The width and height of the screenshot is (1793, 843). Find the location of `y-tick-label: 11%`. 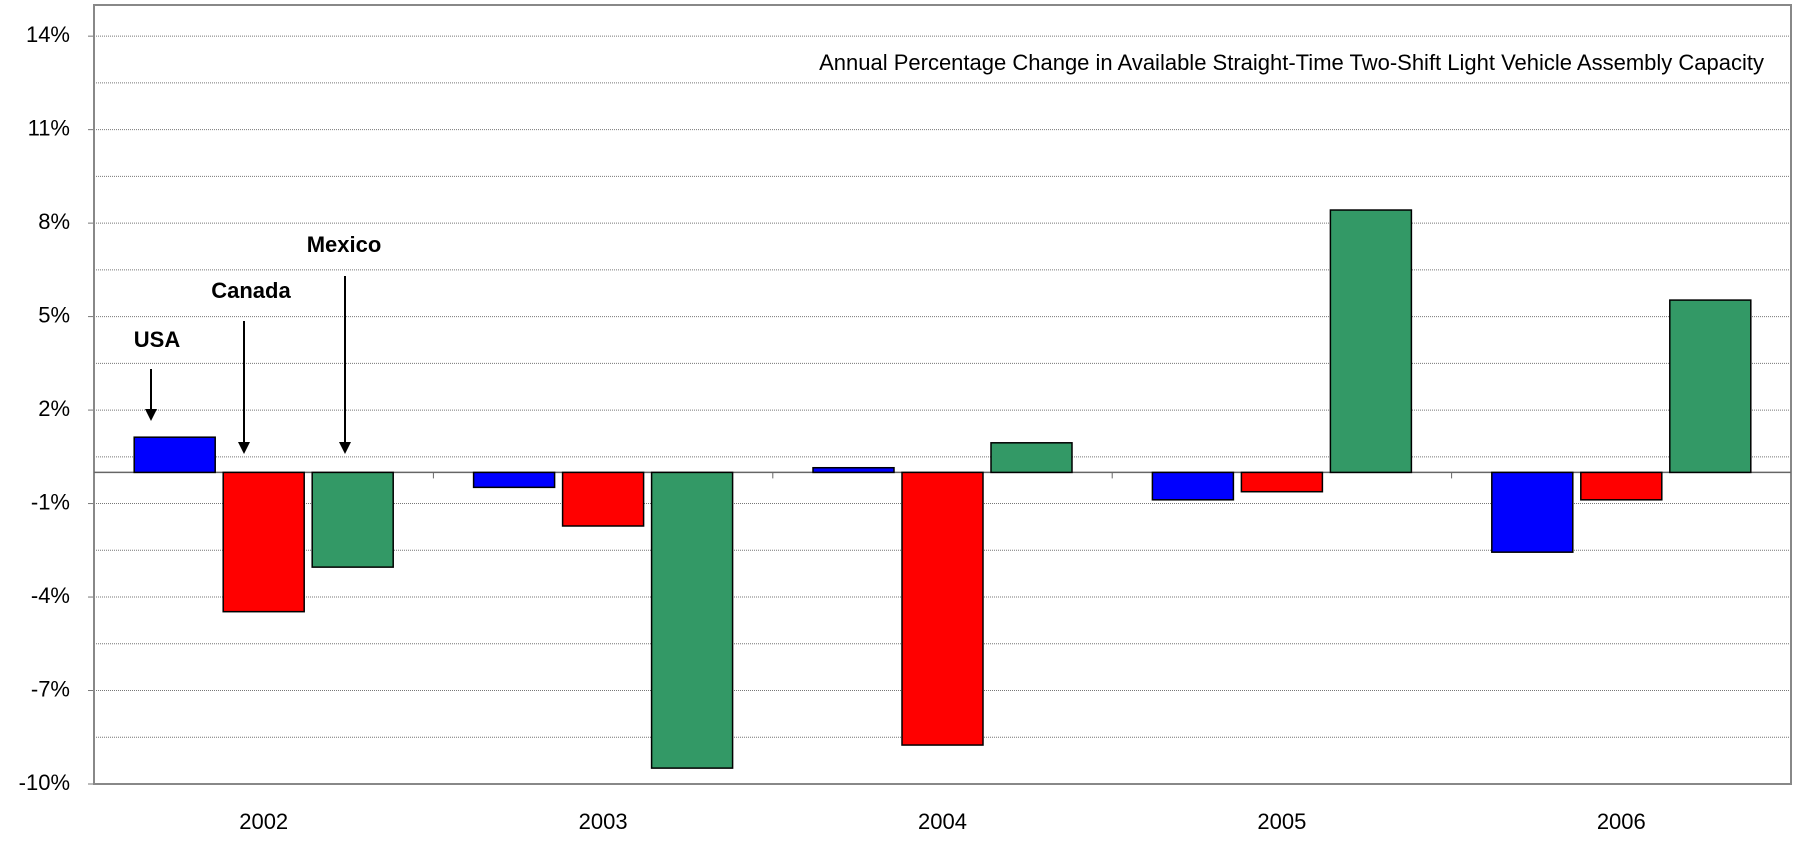

y-tick-label: 11% is located at coordinates (49, 127).